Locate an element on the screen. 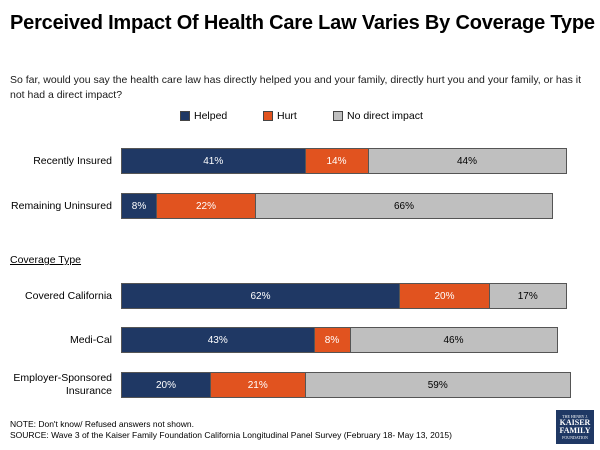 The image size is (600, 450). bar-segment-hurt-covered-california: 20% is located at coordinates (445, 296).